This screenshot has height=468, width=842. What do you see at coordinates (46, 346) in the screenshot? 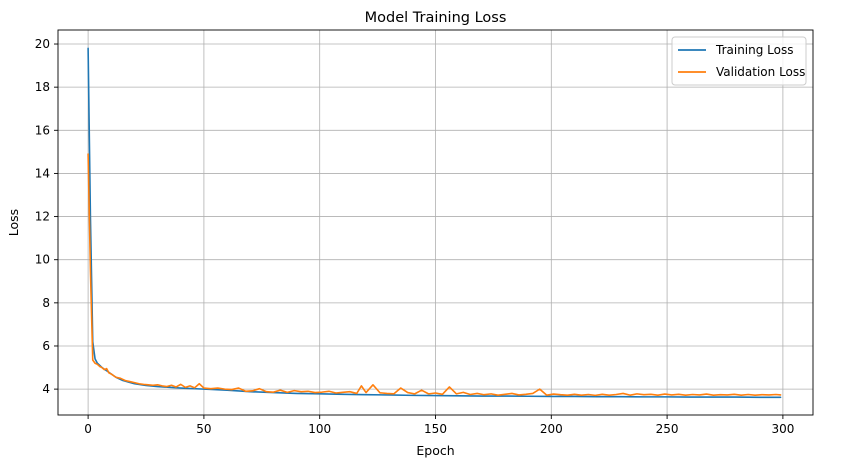
I see `y-tick-label: 6` at bounding box center [46, 346].